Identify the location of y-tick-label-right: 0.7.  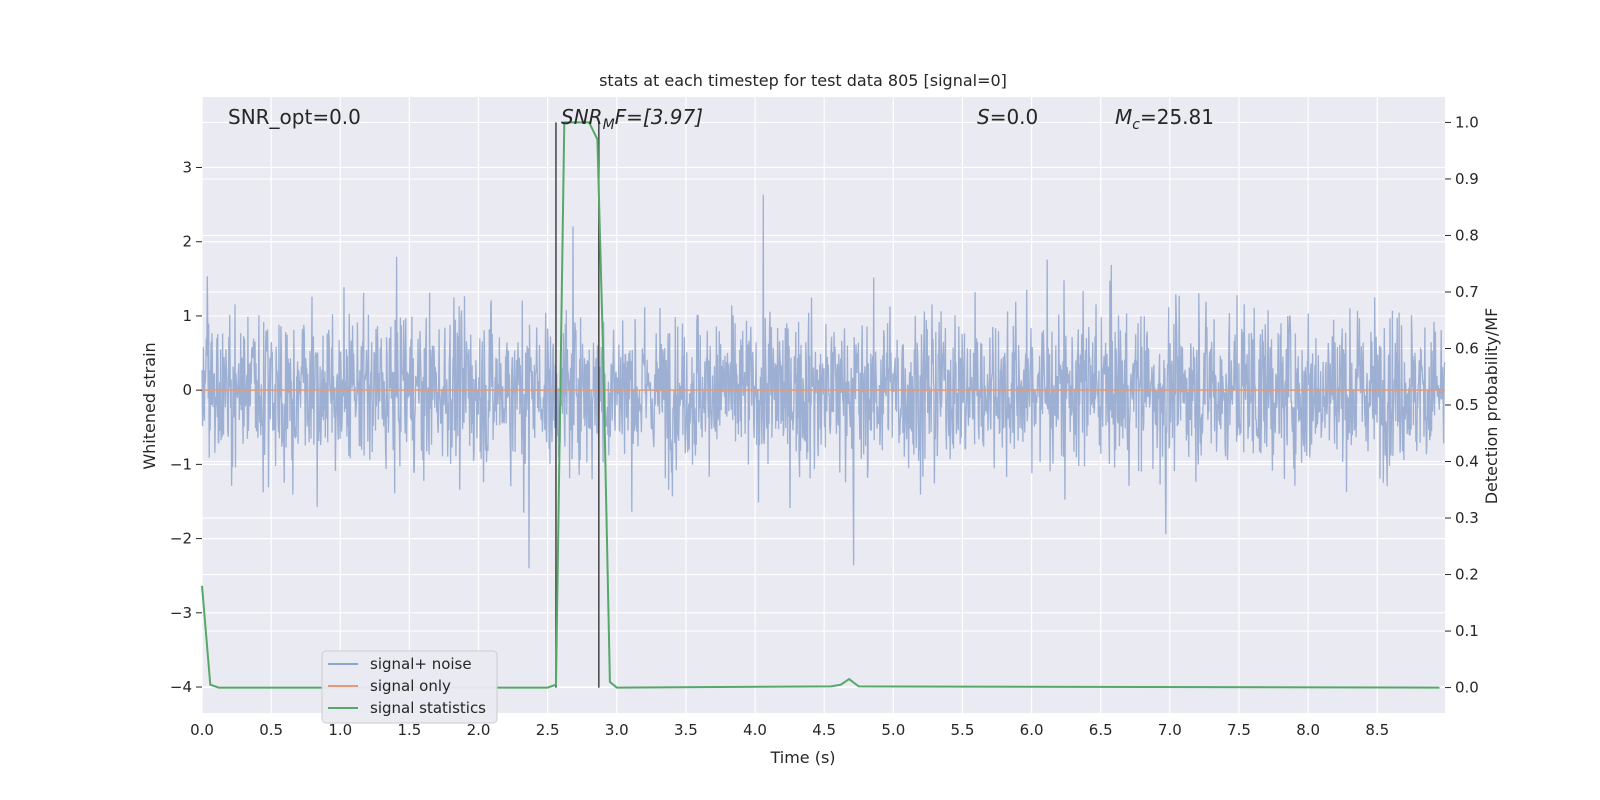
(1467, 292).